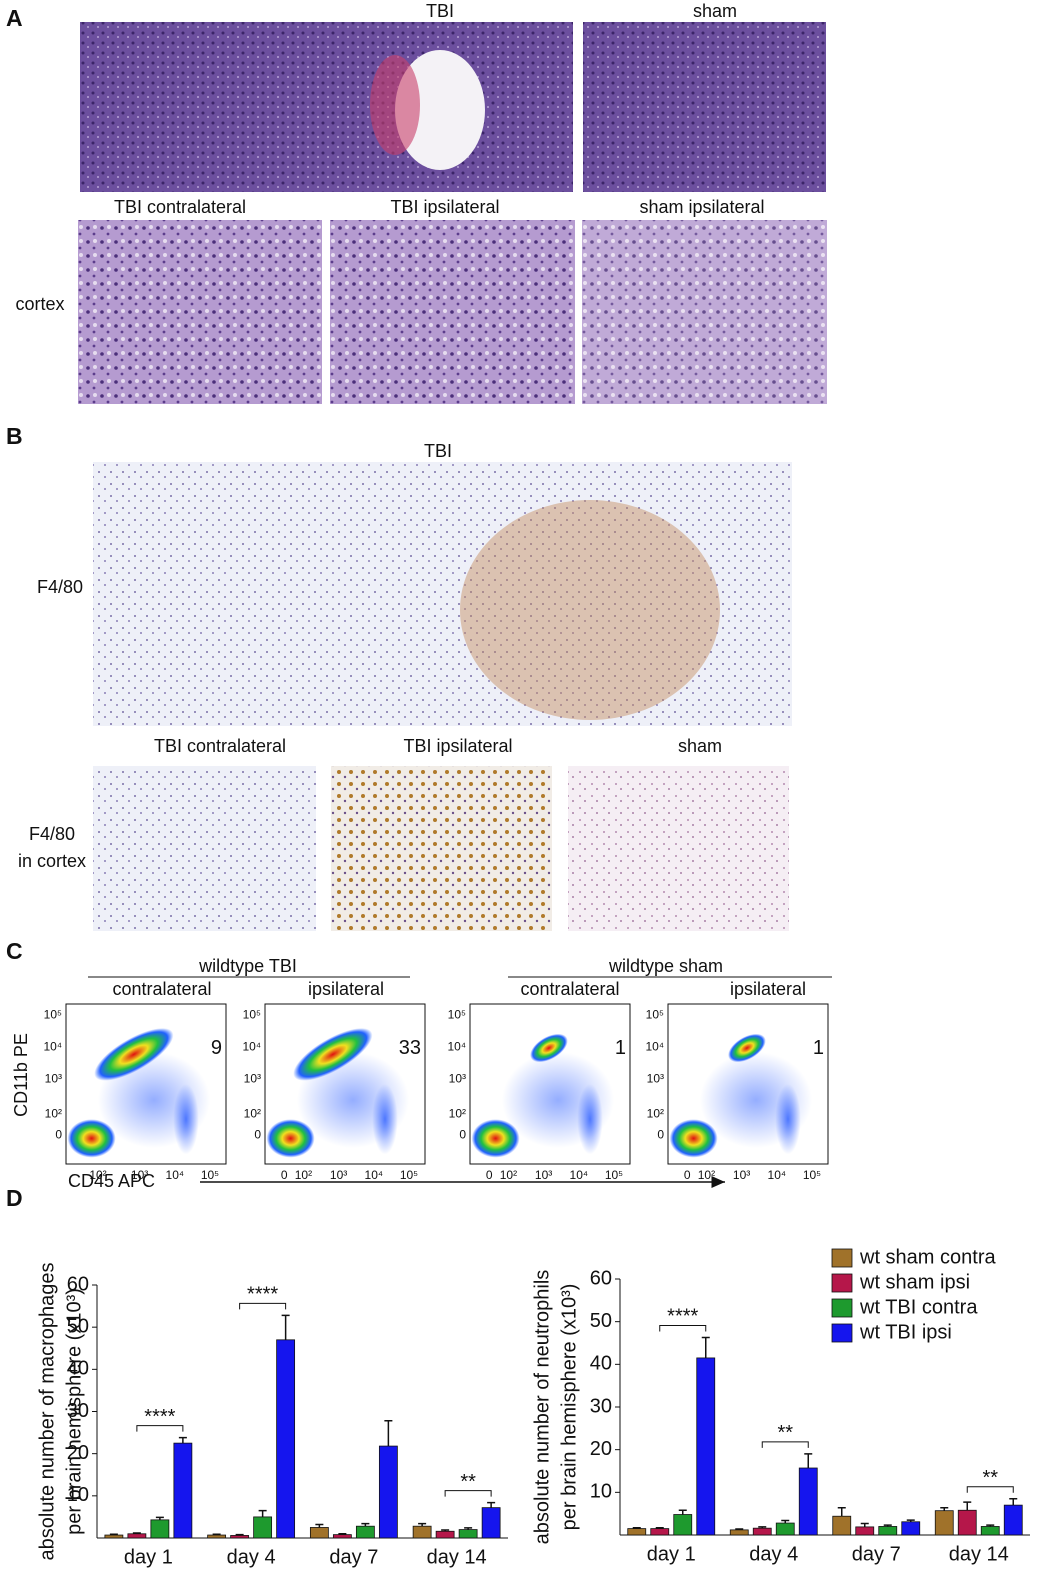 This screenshot has height=1589, width=1050. Describe the element at coordinates (438, 451) in the screenshot. I see `image-title: TBI` at that location.